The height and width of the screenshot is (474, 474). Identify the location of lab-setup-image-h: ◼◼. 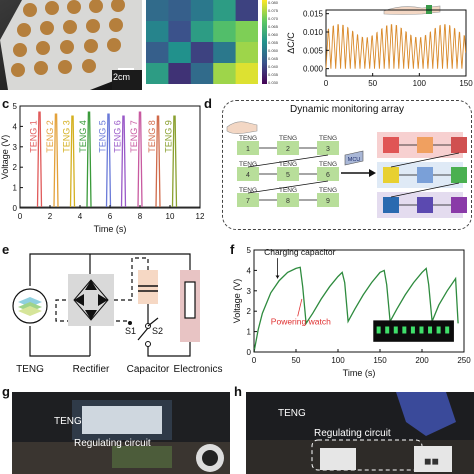
(360, 433).